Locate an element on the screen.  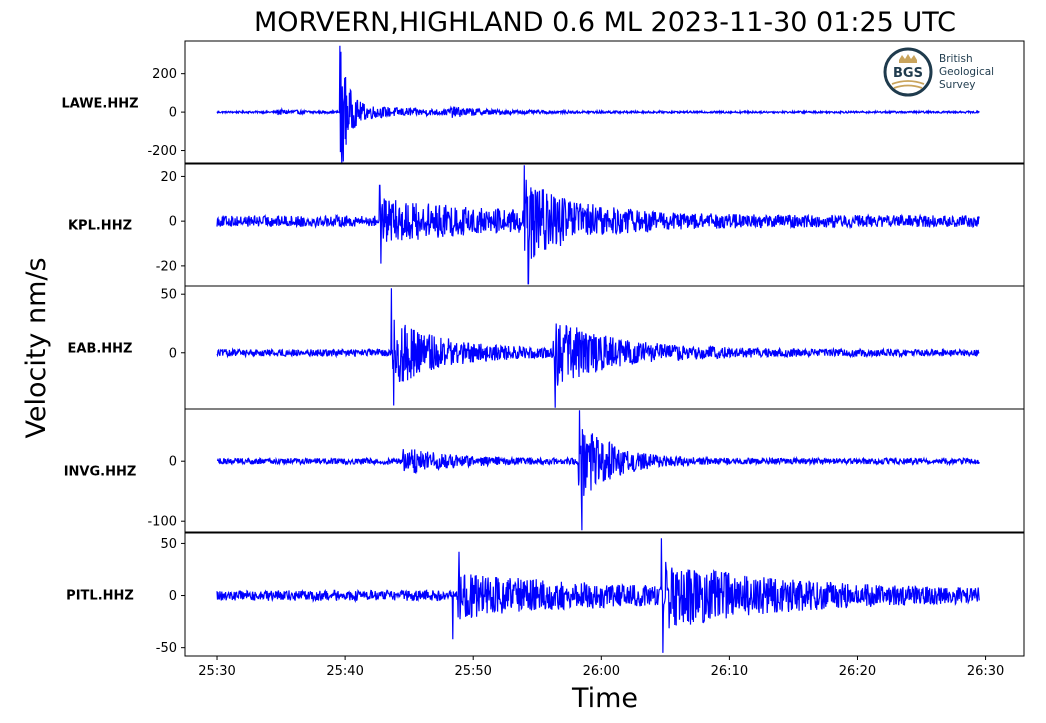
crown-icon is located at coordinates (908, 58).